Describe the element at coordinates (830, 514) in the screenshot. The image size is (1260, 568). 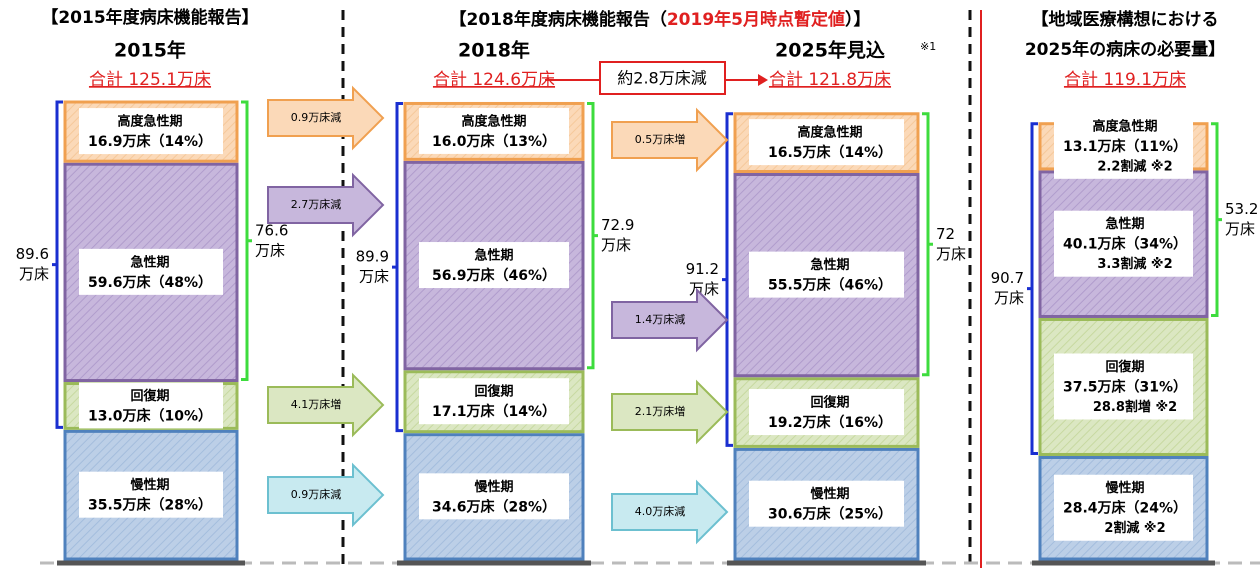
I see `segment-value-label: 30.6万床（25%）` at that location.